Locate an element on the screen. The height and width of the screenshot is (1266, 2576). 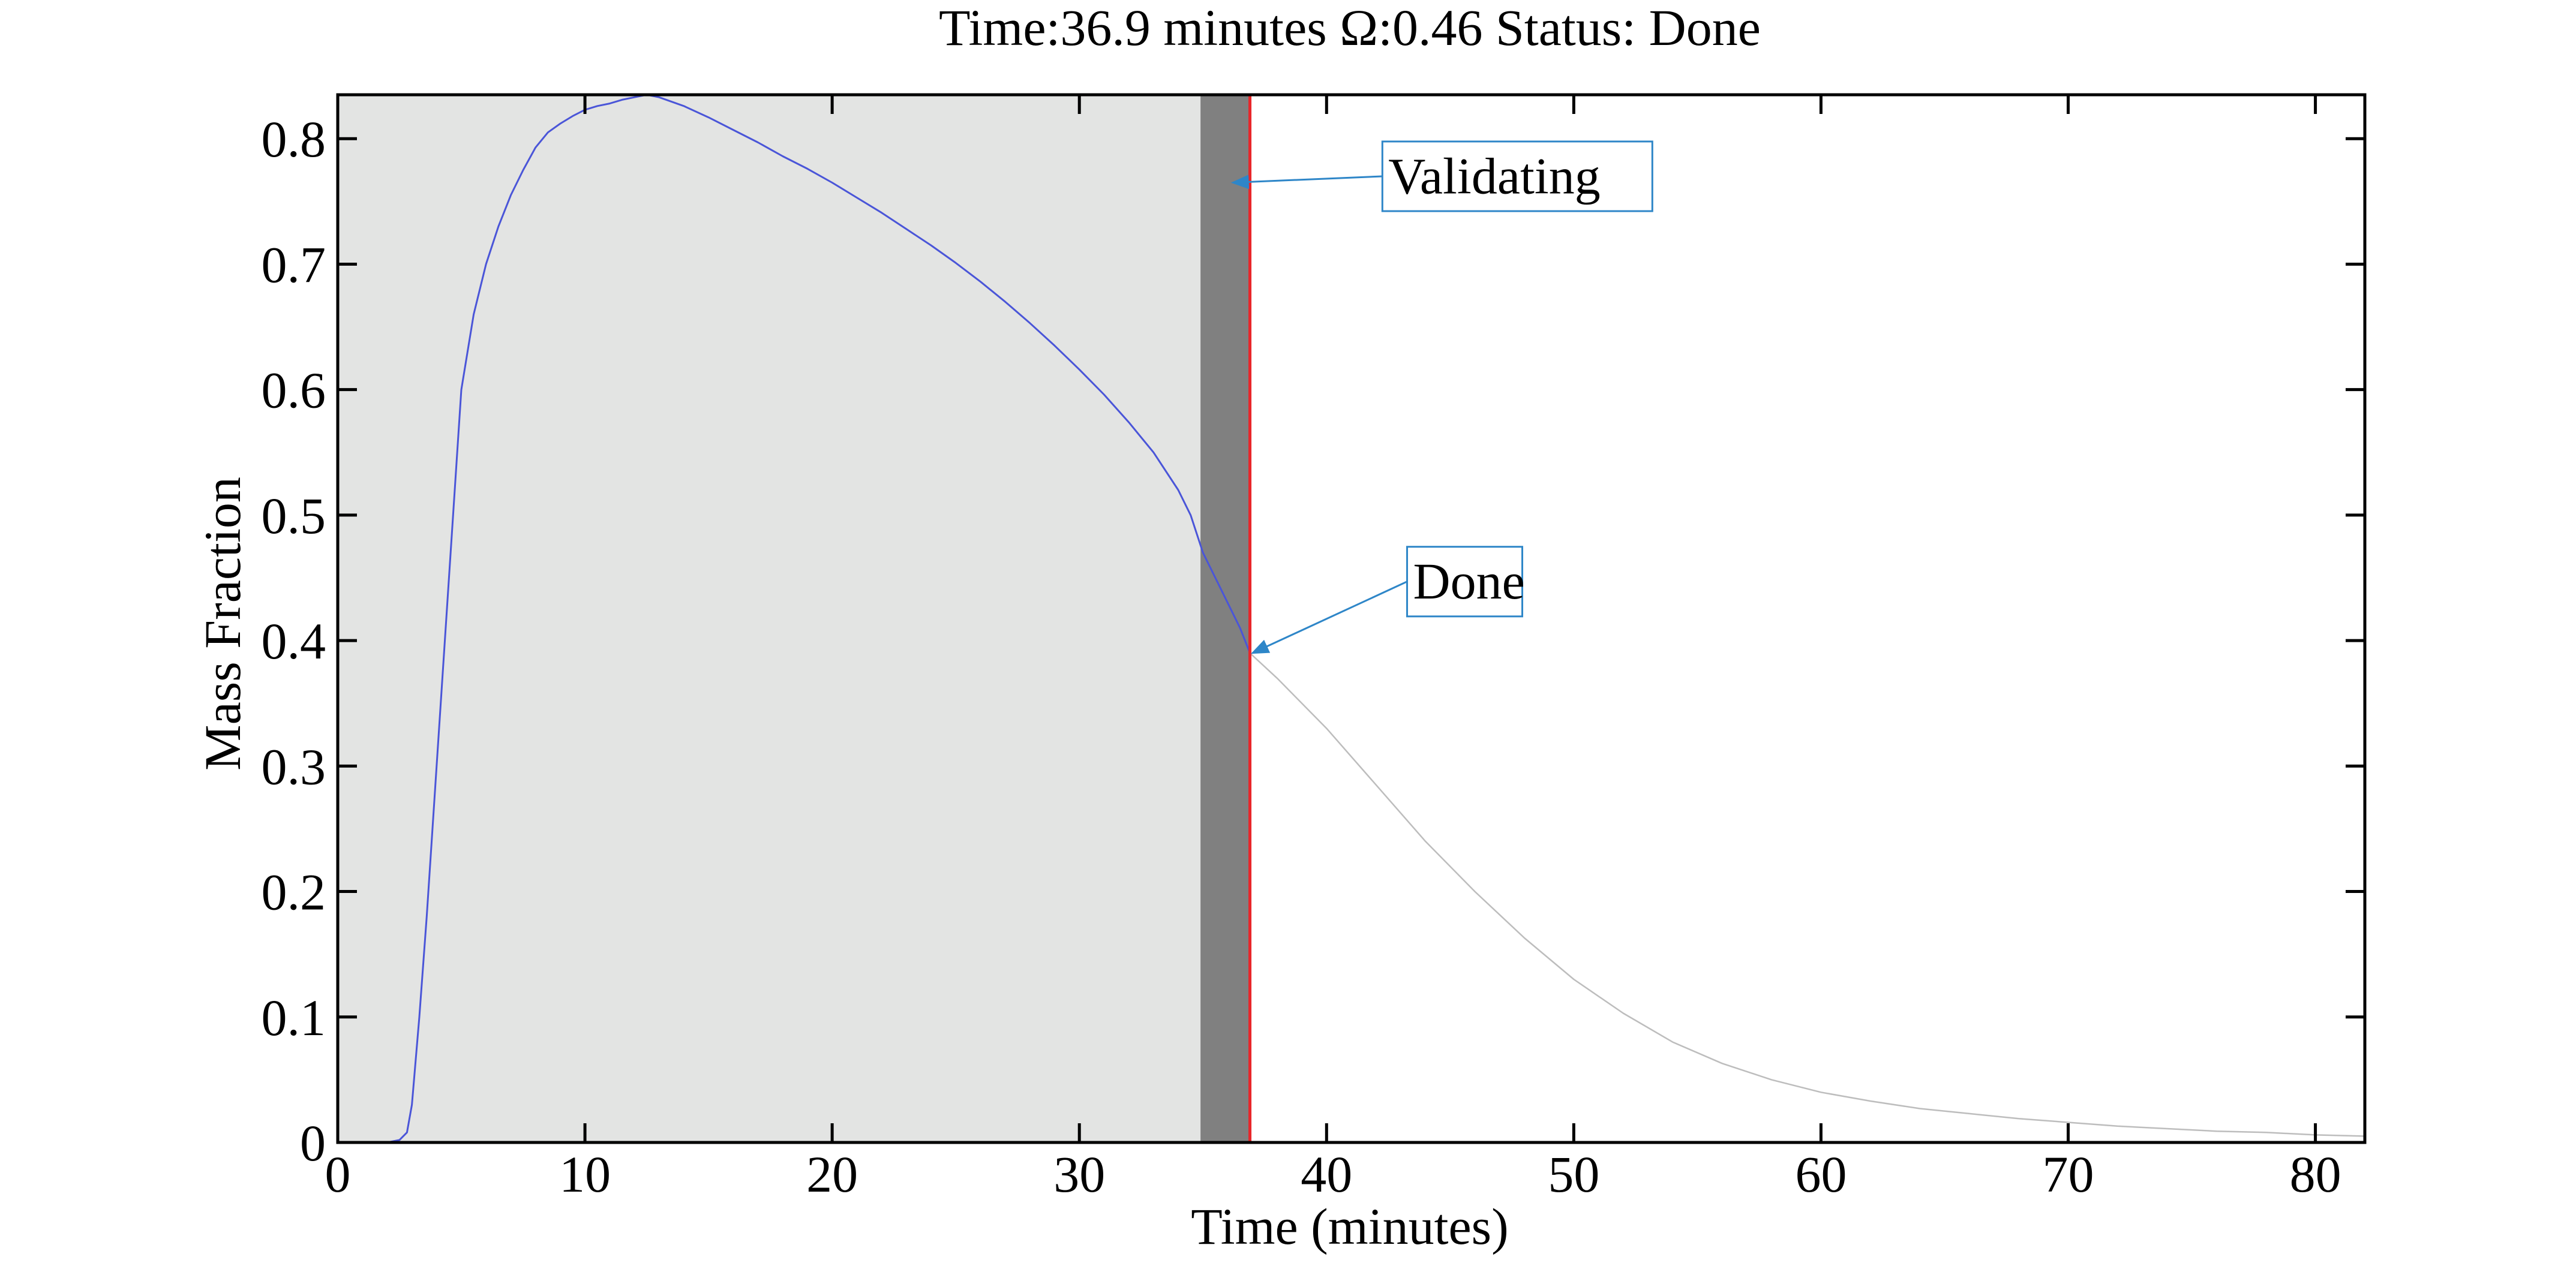
x-tick-label: 40 is located at coordinates (1326, 1174).